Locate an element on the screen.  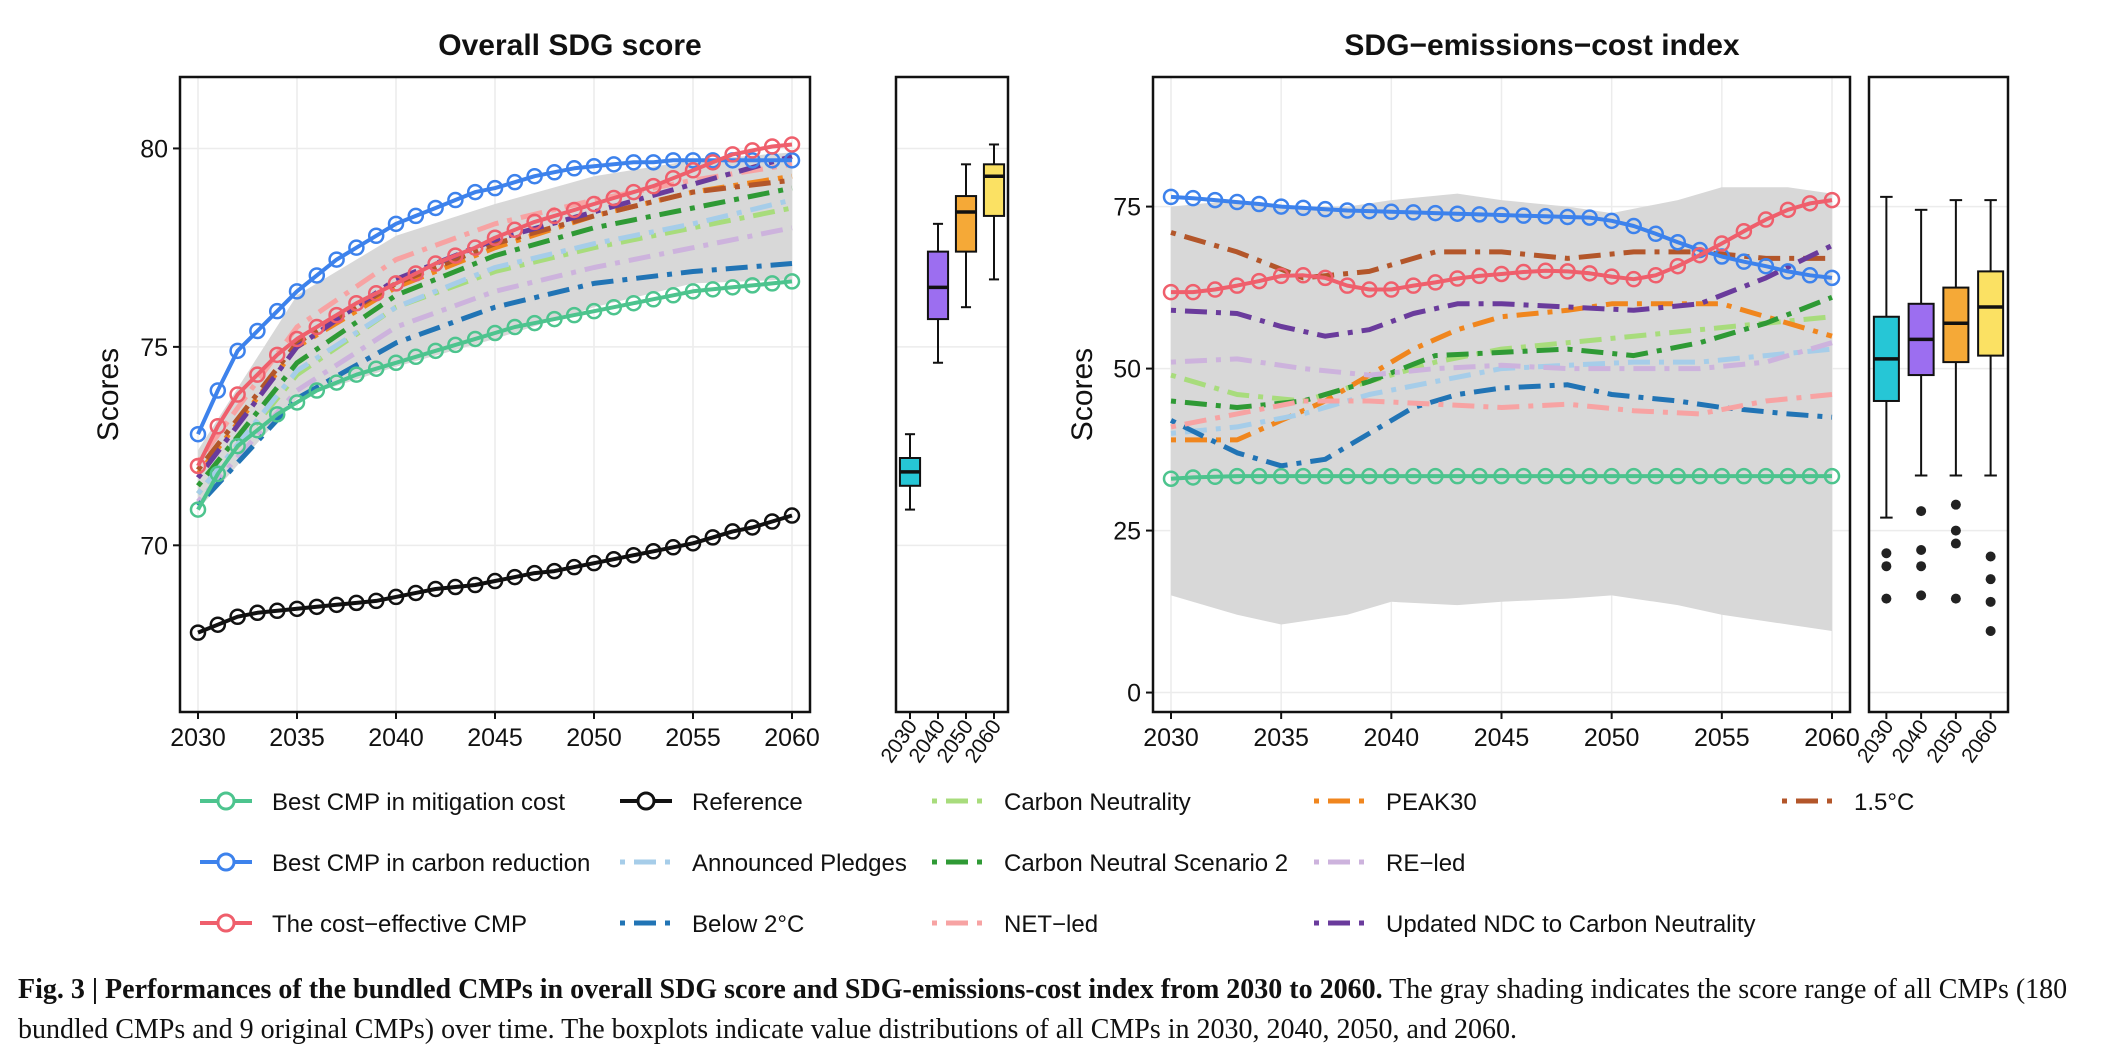
box-body is located at coordinates (938, 285).